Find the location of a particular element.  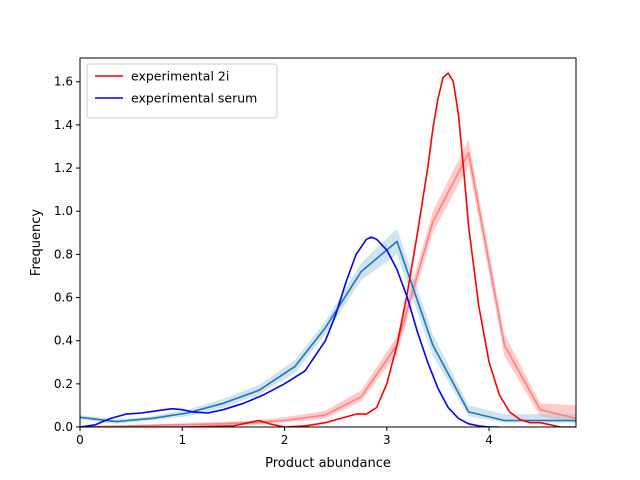

x-tick-label: 1 is located at coordinates (182, 440).